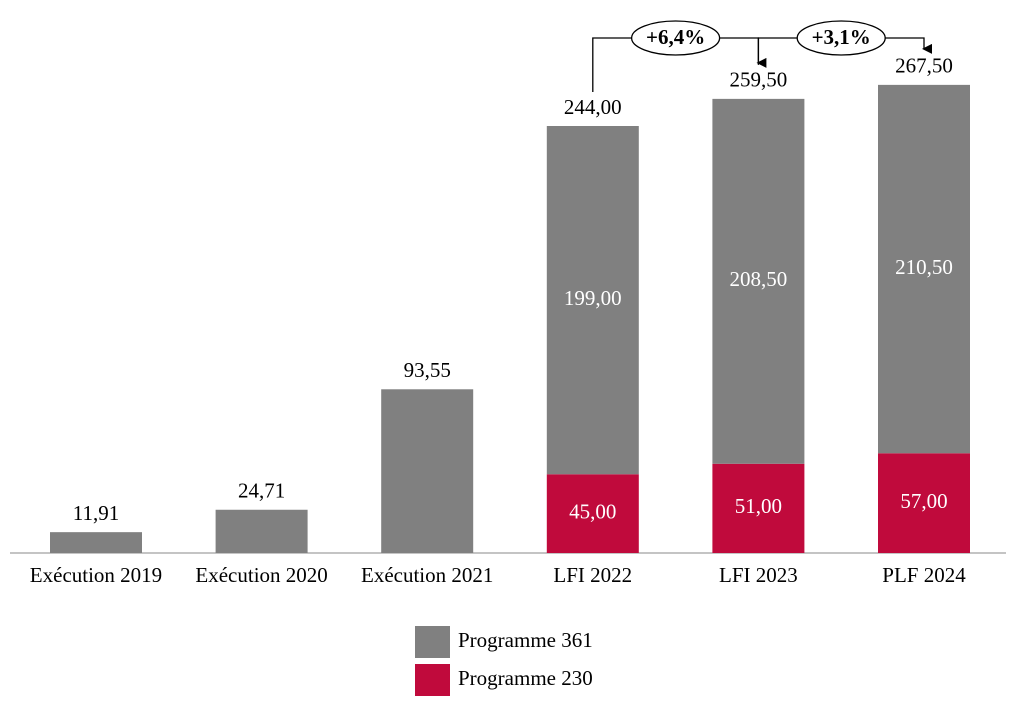  Describe the element at coordinates (924, 575) in the screenshot. I see `x-tick-label: PLF 2024` at that location.